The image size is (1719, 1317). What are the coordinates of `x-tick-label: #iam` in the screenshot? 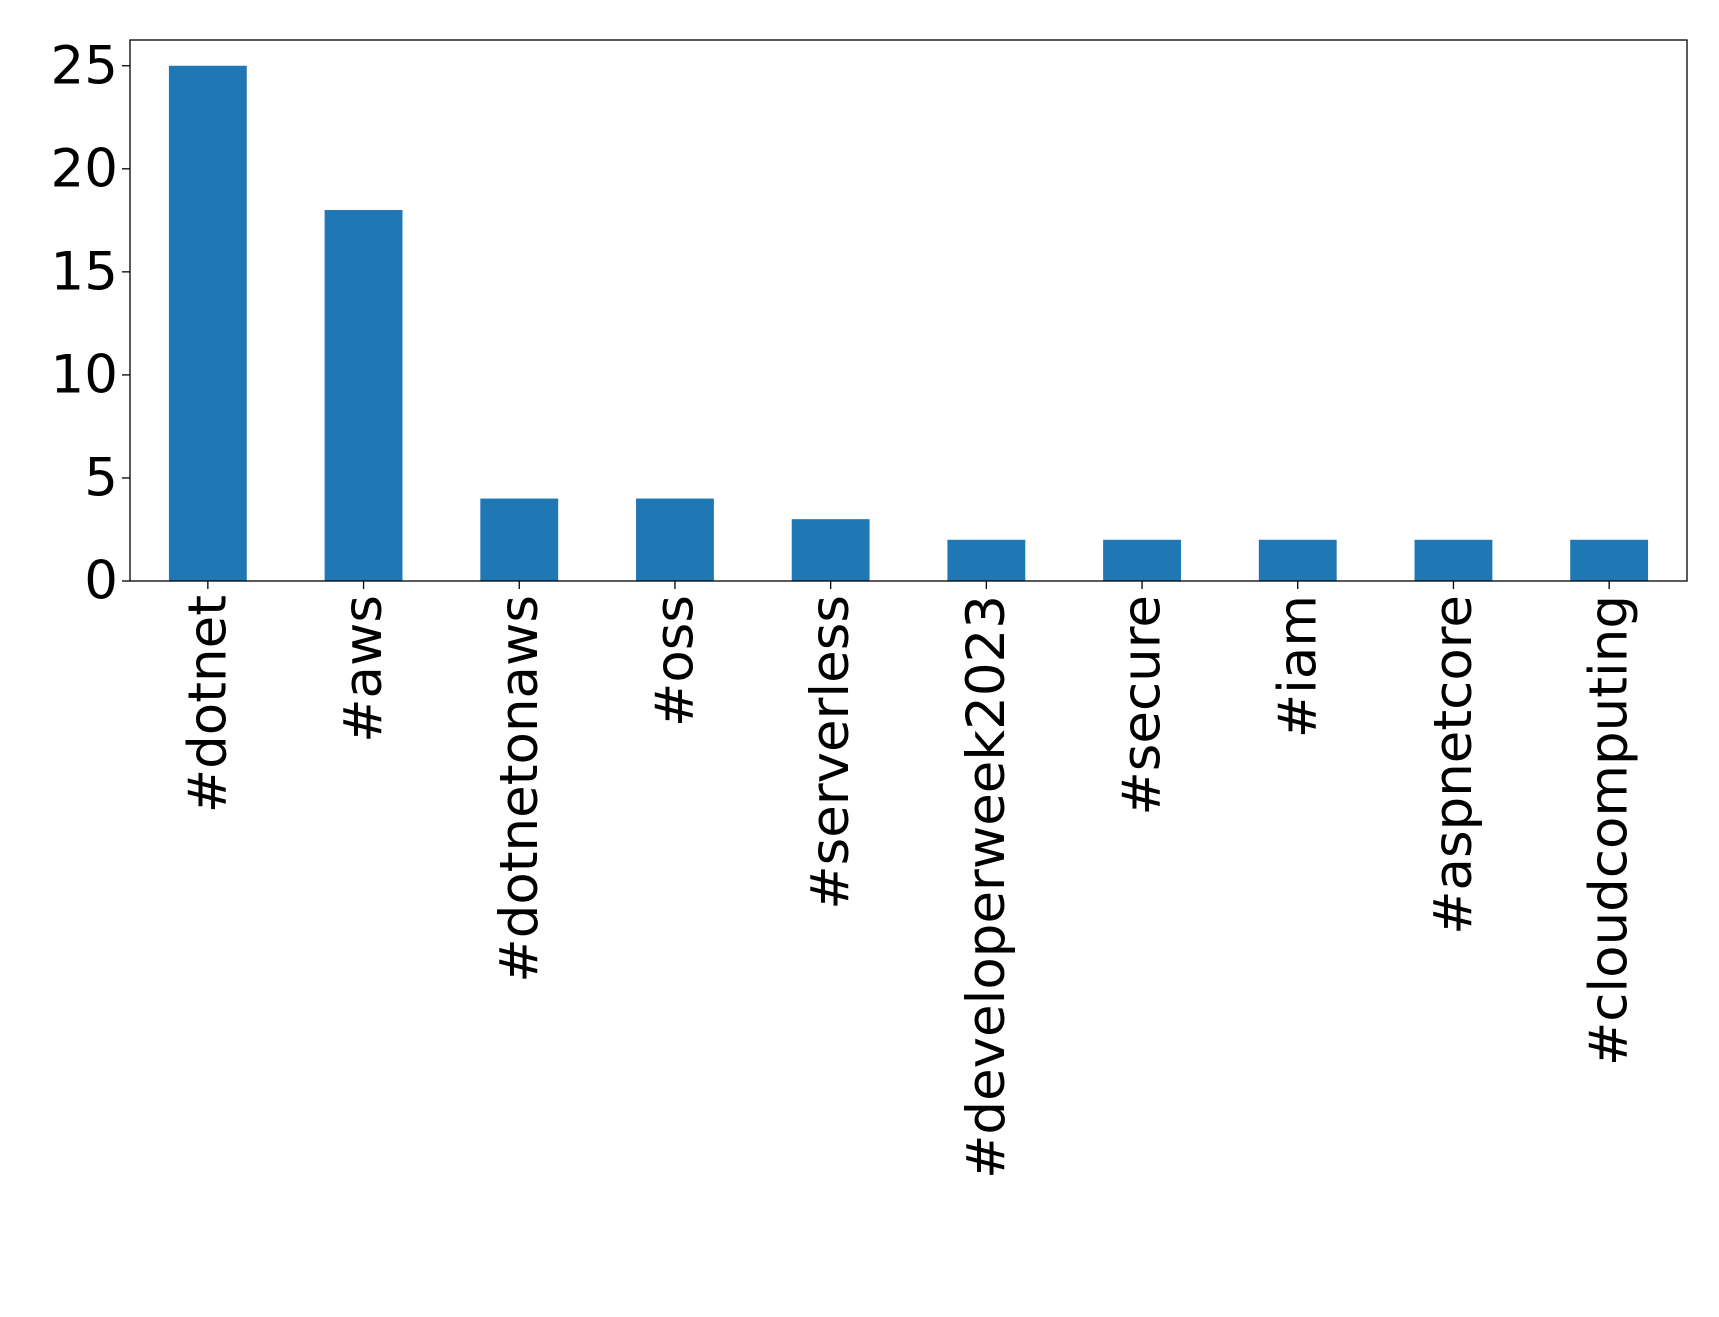 It's located at (1297, 666).